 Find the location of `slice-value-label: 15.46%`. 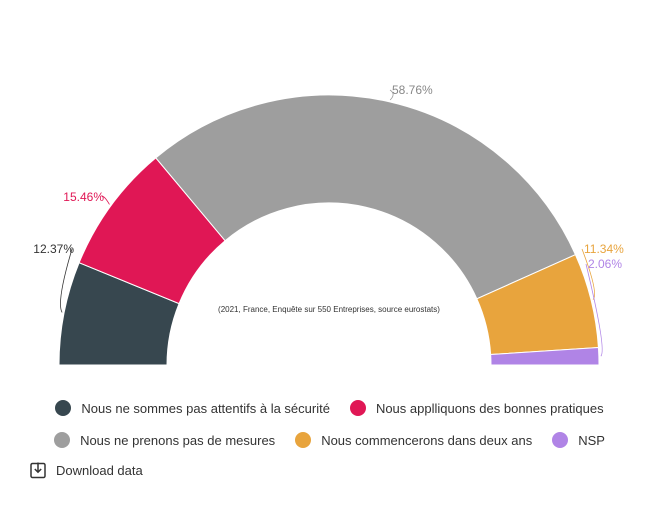

slice-value-label: 15.46% is located at coordinates (83, 197).